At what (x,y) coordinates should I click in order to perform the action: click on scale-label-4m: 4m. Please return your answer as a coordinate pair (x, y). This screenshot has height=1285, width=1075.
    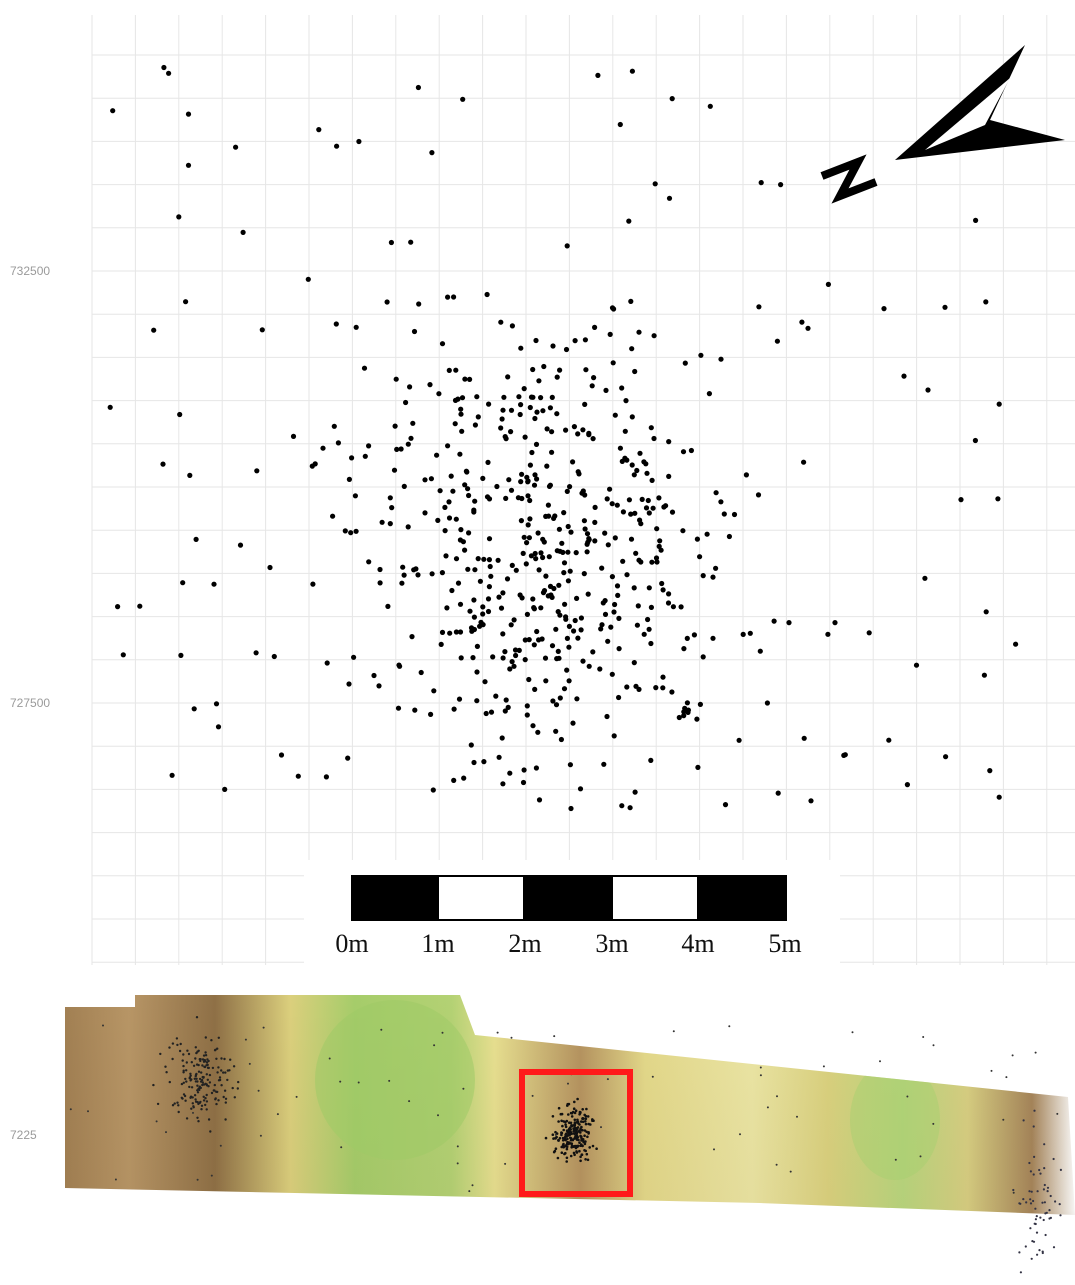
    Looking at the image, I should click on (698, 943).